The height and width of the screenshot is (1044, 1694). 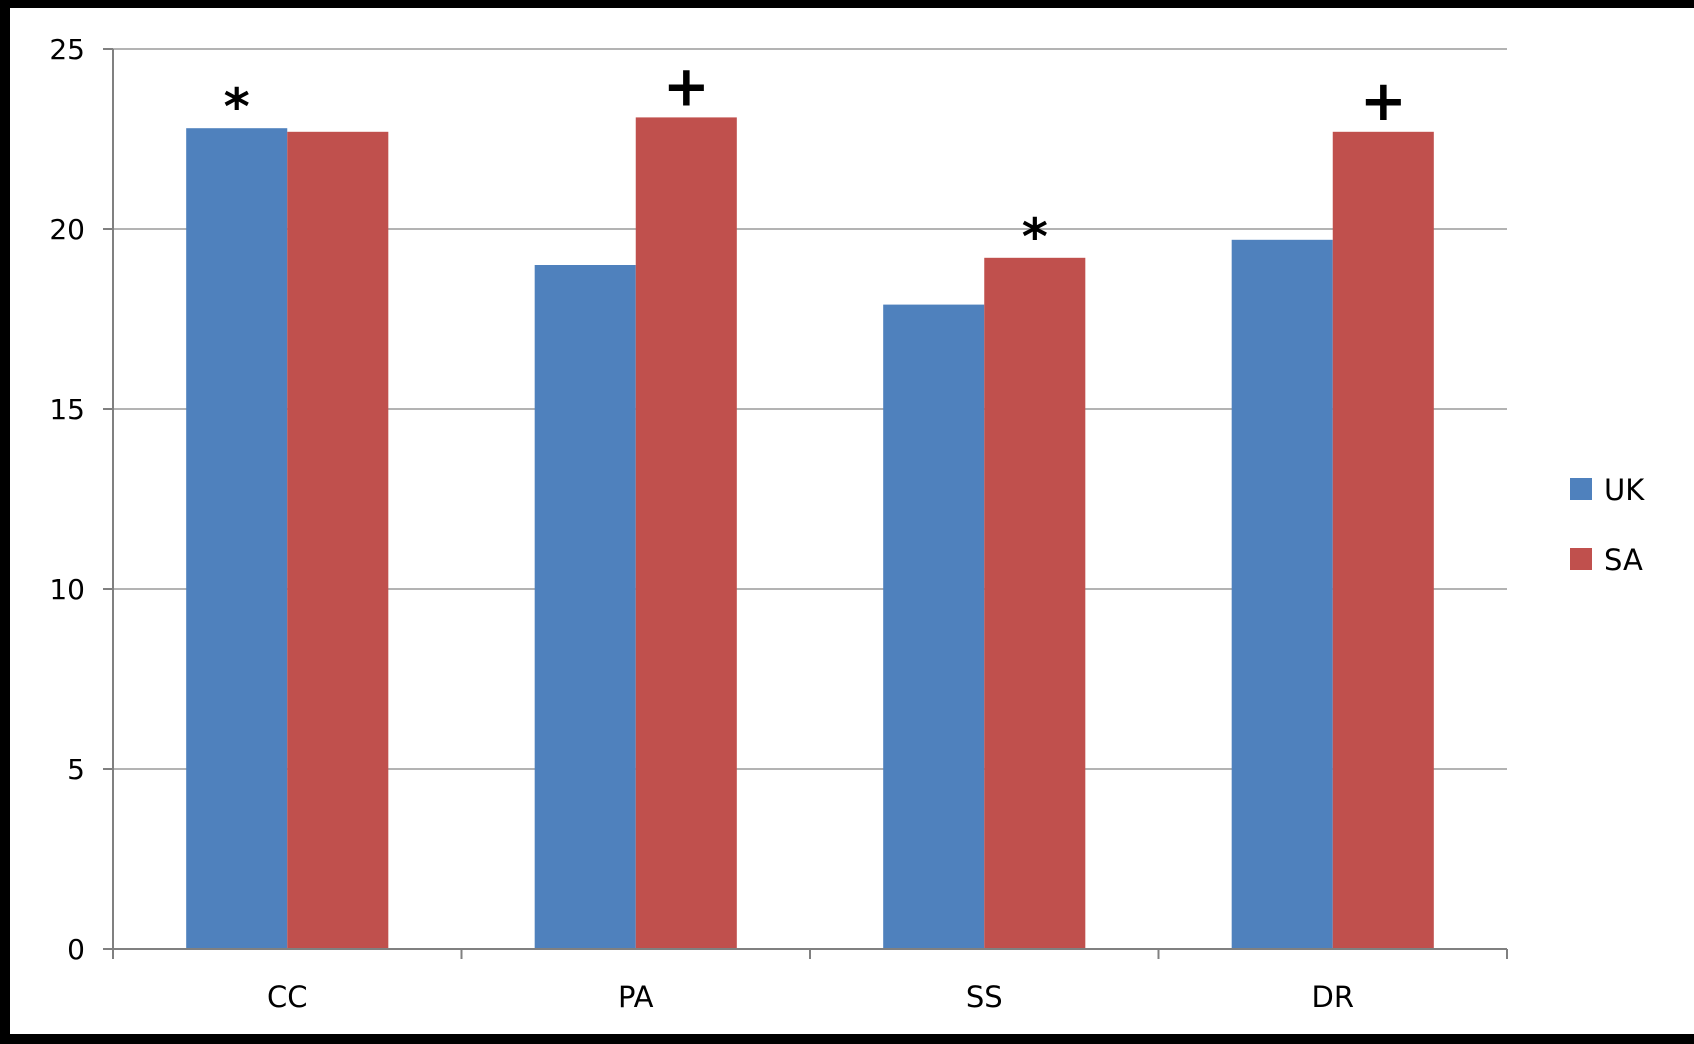 I want to click on y-tick-label: 25, so click(x=67, y=49).